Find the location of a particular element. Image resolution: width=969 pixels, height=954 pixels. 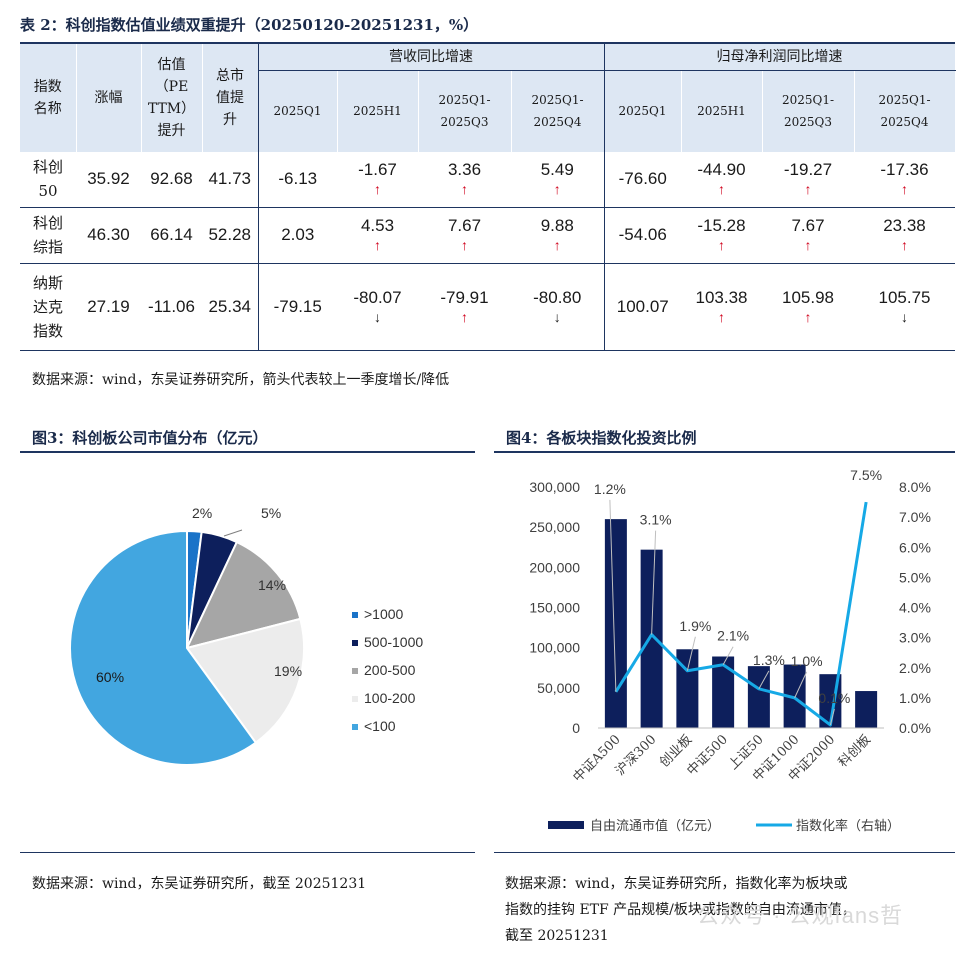

legend-label-line: 指数化率（右轴） is located at coordinates (848, 826).